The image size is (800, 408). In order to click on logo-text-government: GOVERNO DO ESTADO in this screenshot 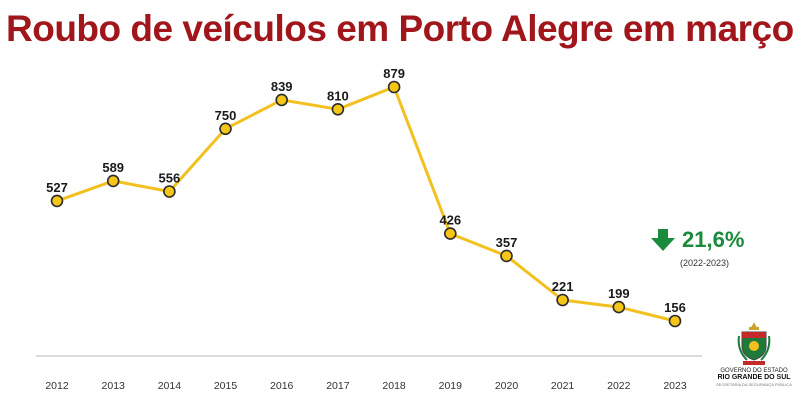, I will do `click(754, 371)`.